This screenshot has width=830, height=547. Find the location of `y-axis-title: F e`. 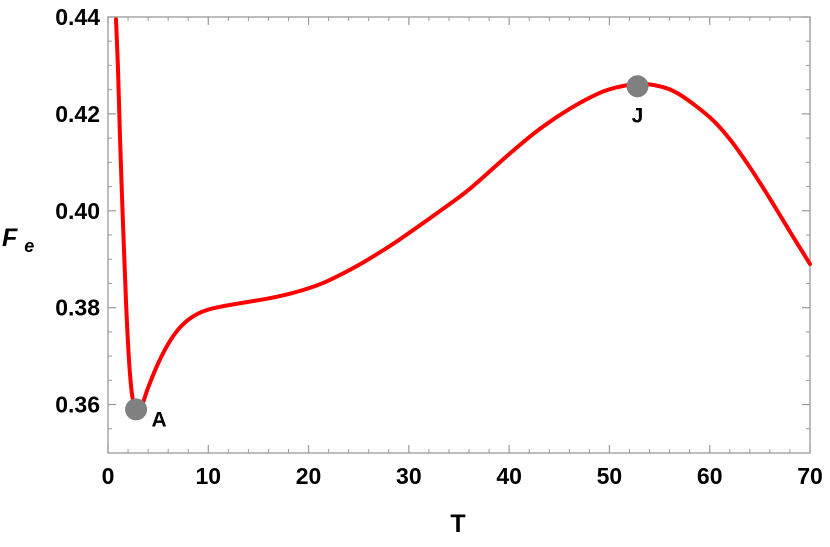

y-axis-title: F e is located at coordinates (18, 240).